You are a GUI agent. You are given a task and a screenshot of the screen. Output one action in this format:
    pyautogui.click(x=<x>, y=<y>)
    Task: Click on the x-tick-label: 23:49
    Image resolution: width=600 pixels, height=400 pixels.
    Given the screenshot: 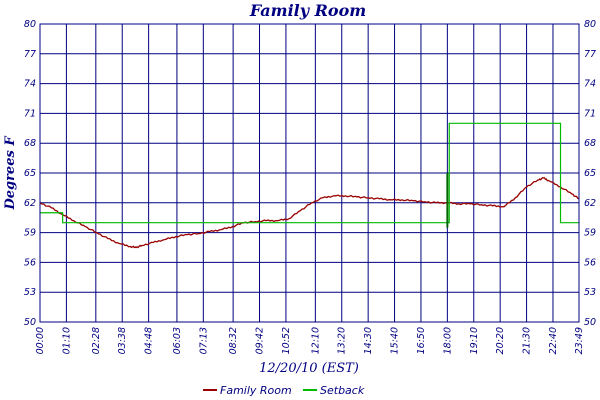 What is the action you would take?
    pyautogui.click(x=579, y=340)
    